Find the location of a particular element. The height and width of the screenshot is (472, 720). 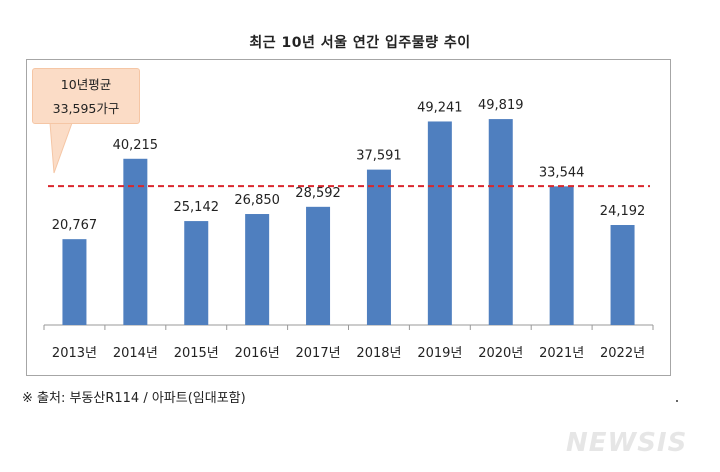

x-tick-label: 2017년 is located at coordinates (318, 353).